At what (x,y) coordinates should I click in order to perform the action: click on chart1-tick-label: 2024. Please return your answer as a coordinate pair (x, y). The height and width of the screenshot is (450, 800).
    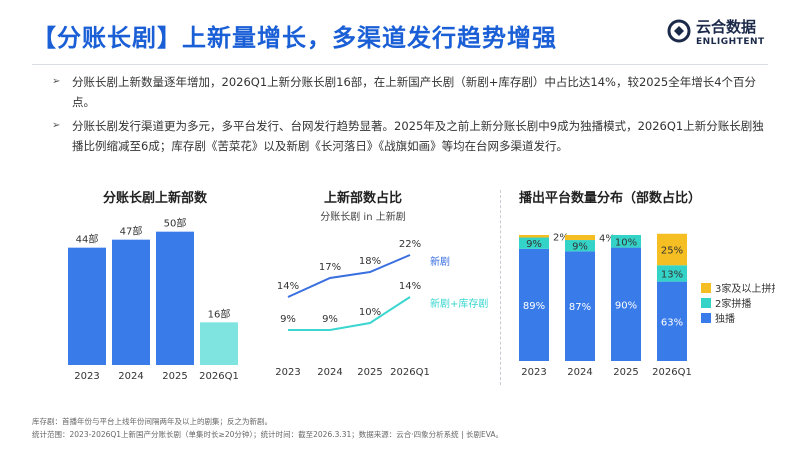
    Looking at the image, I should click on (130, 376).